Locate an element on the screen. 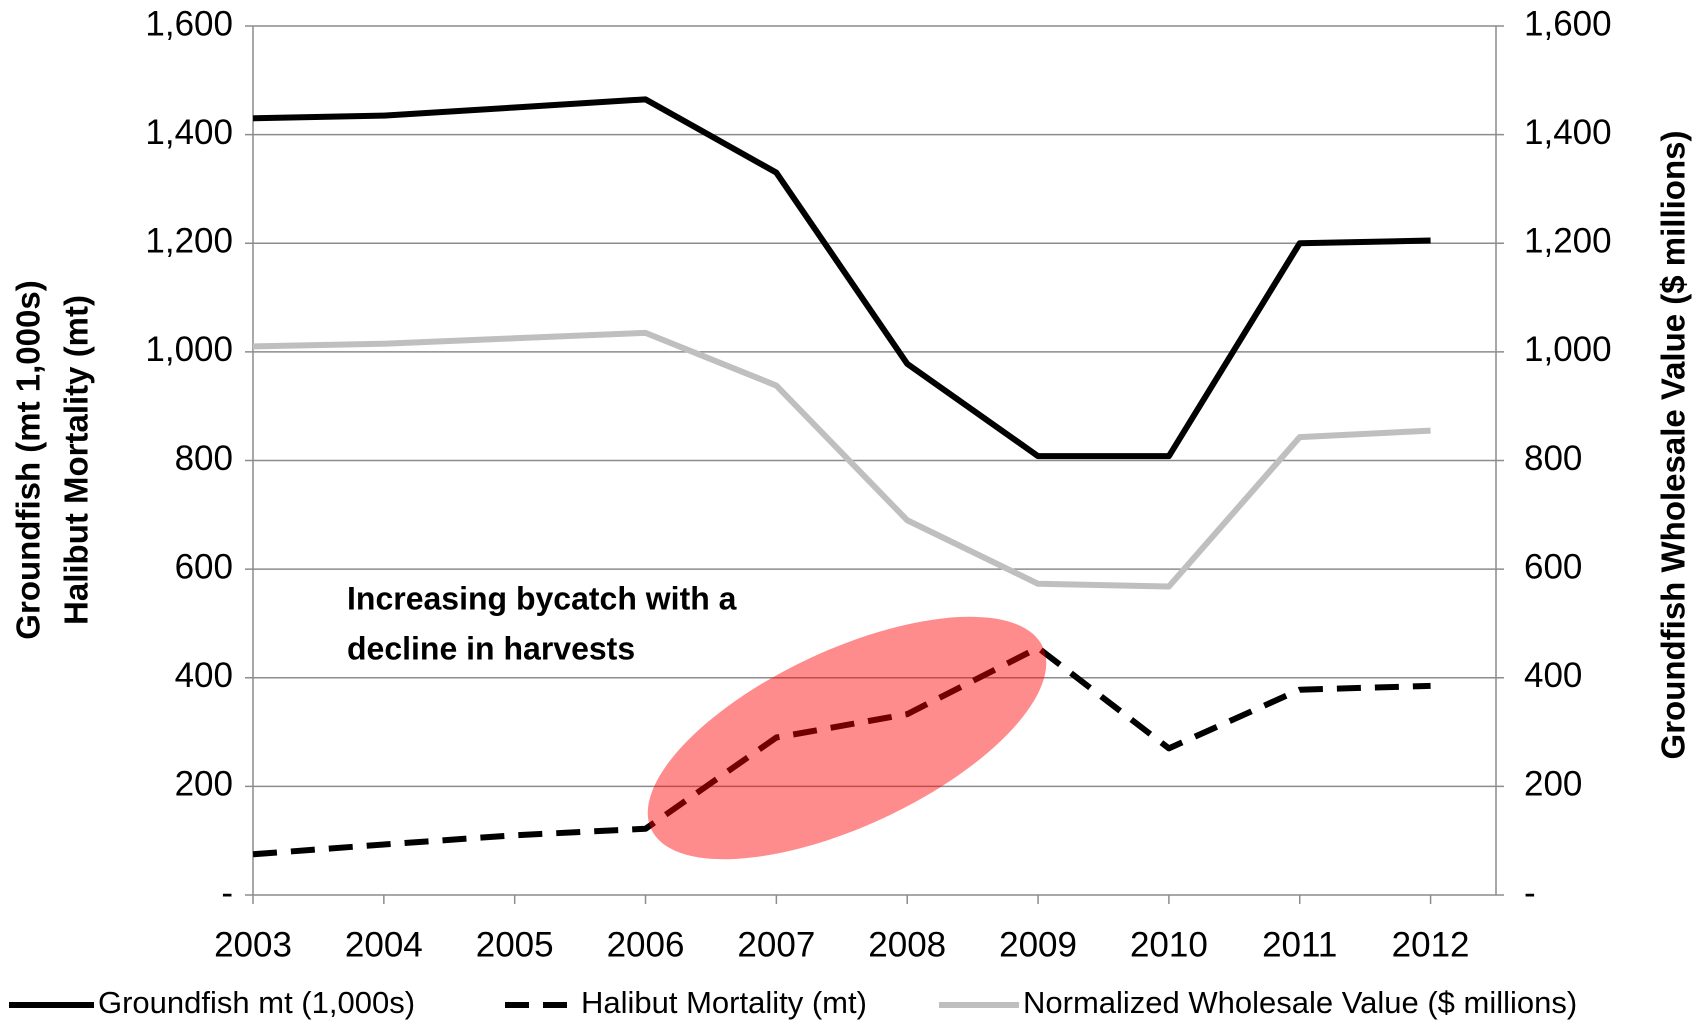 The image size is (1707, 1023). legend-label: Halibut Mortality (mt) is located at coordinates (724, 1002).